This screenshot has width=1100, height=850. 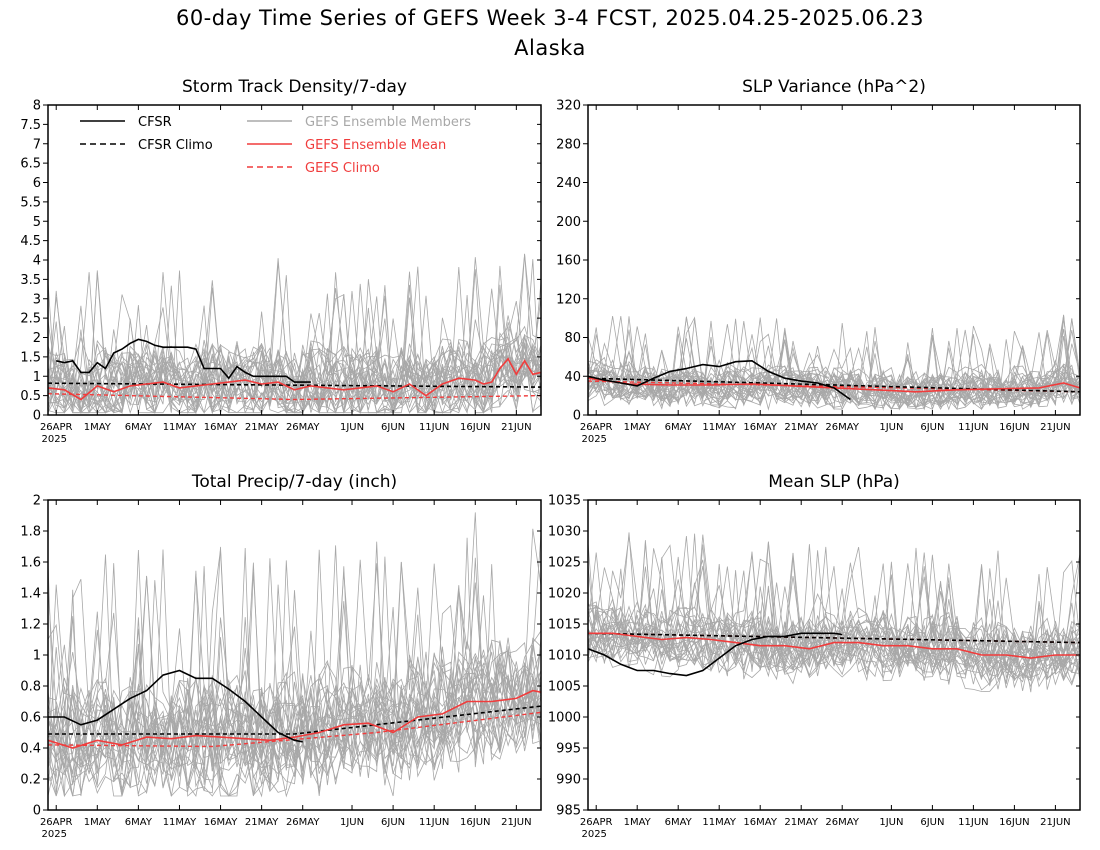 What do you see at coordinates (891, 427) in the screenshot?
I see `x-tick-label: 1JUN` at bounding box center [891, 427].